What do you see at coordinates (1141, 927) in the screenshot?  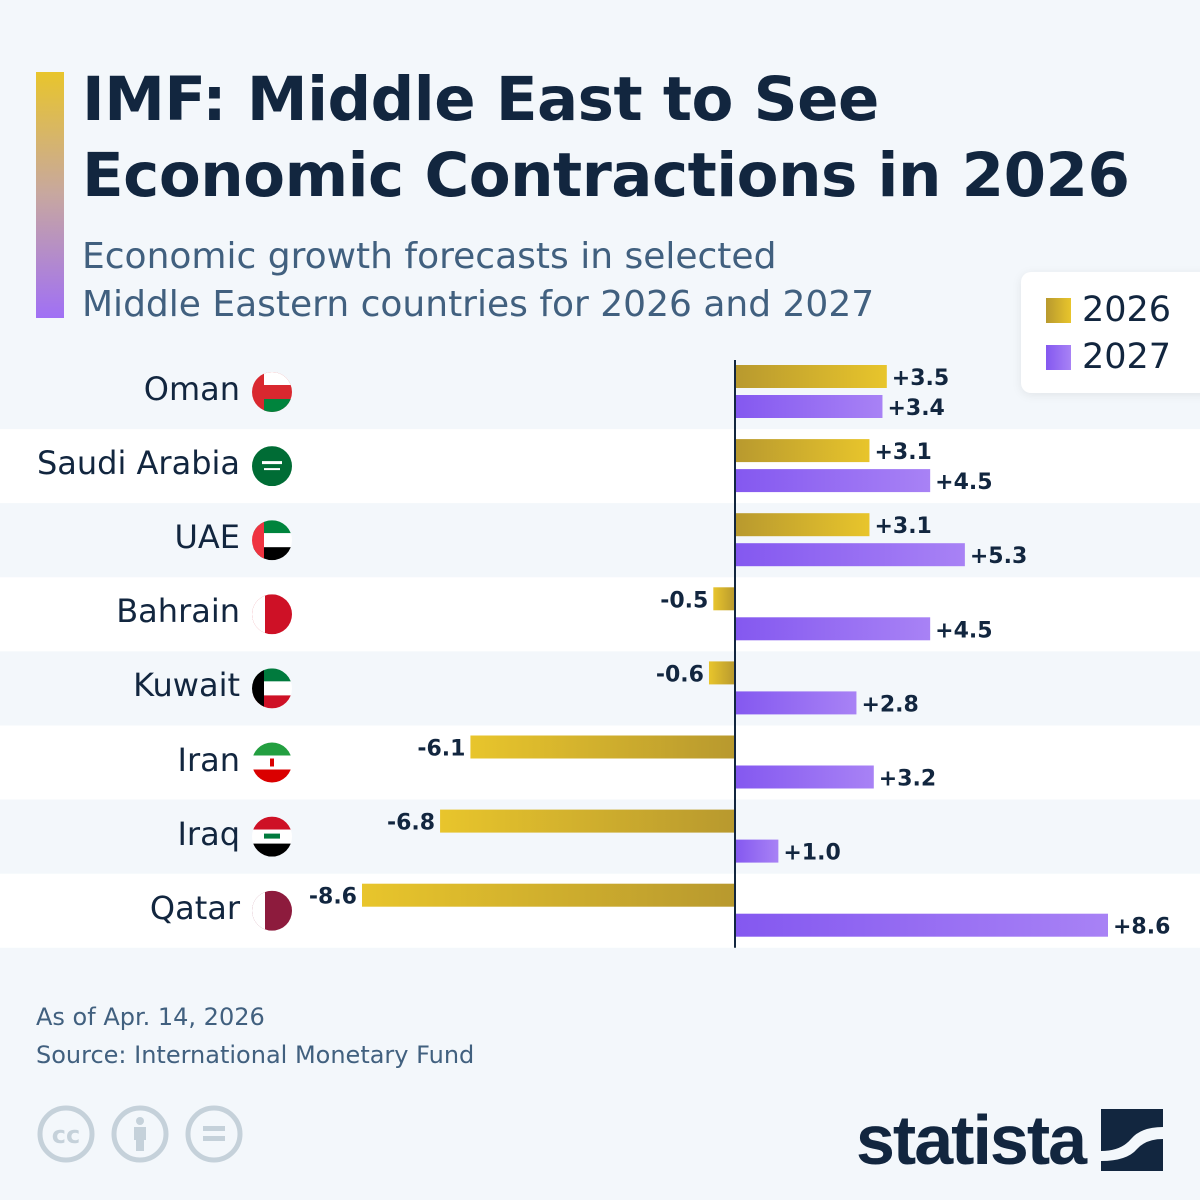 I see `data-label: +8.6` at bounding box center [1141, 927].